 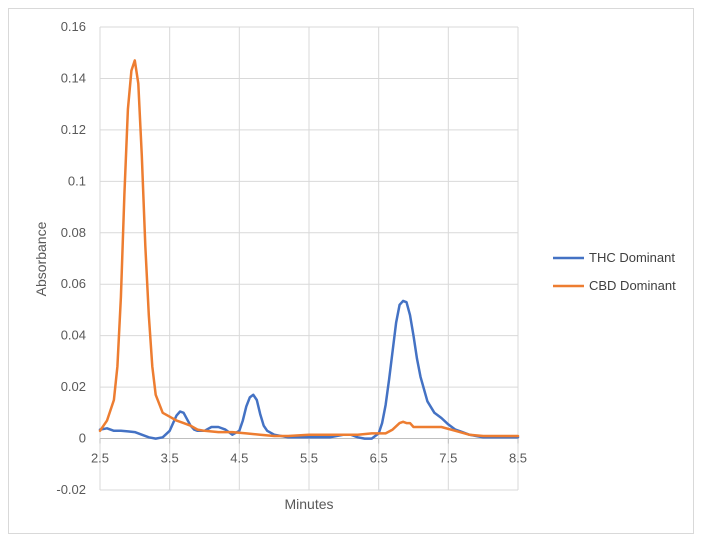 I want to click on y-tick-label: -0.02, so click(x=71, y=489).